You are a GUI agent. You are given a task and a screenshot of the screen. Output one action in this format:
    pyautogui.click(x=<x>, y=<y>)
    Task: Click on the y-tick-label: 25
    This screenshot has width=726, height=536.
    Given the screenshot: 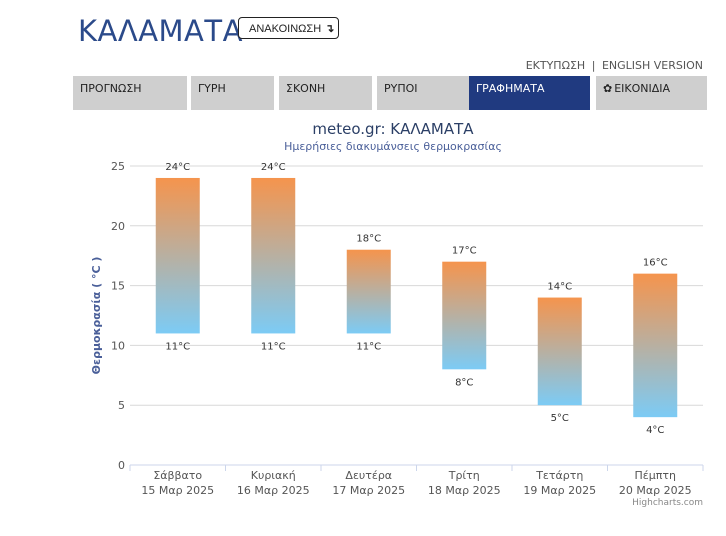 What is the action you would take?
    pyautogui.click(x=118, y=166)
    